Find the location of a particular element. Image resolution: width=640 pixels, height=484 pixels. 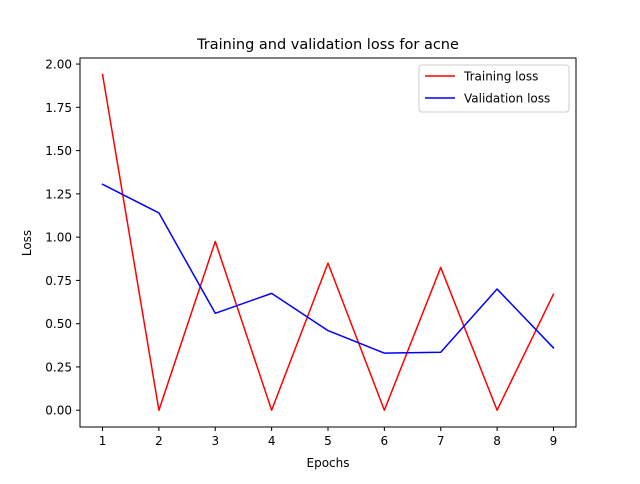

x-tick-label: 6 is located at coordinates (385, 441).